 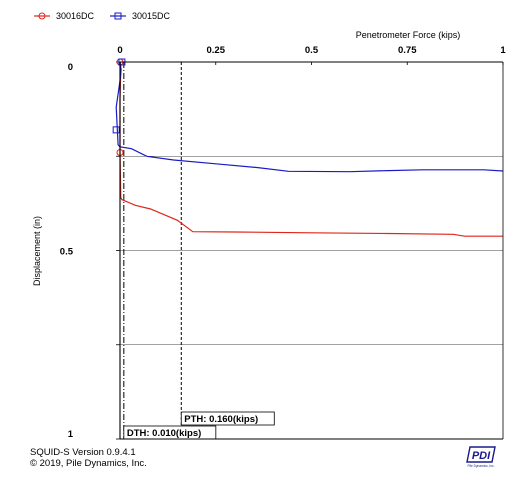 What do you see at coordinates (75, 16) in the screenshot?
I see `legend-label: 30016DC` at bounding box center [75, 16].